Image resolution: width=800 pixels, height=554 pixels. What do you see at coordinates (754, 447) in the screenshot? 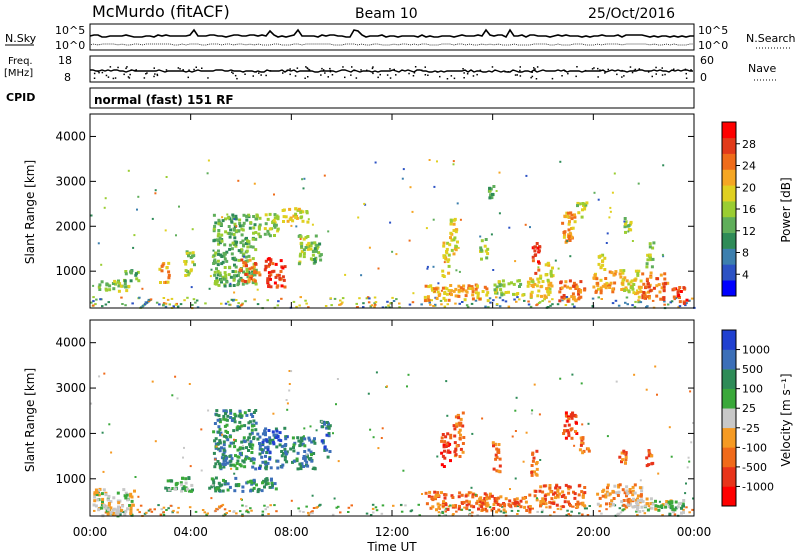
I see `velocity-colorbar-tick-label: -100` at bounding box center [754, 447].